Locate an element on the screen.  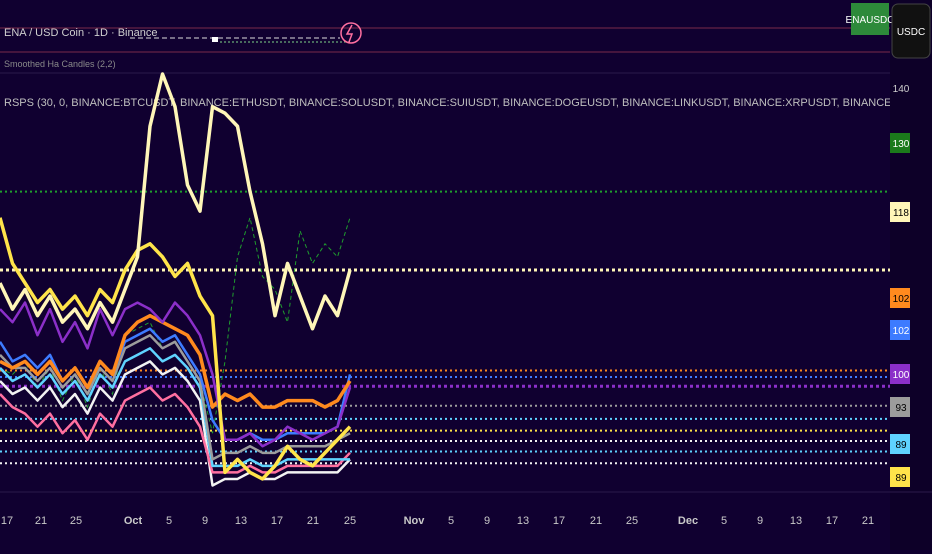
symbol-badge-text: ENAUSDC is located at coordinates (870, 20).